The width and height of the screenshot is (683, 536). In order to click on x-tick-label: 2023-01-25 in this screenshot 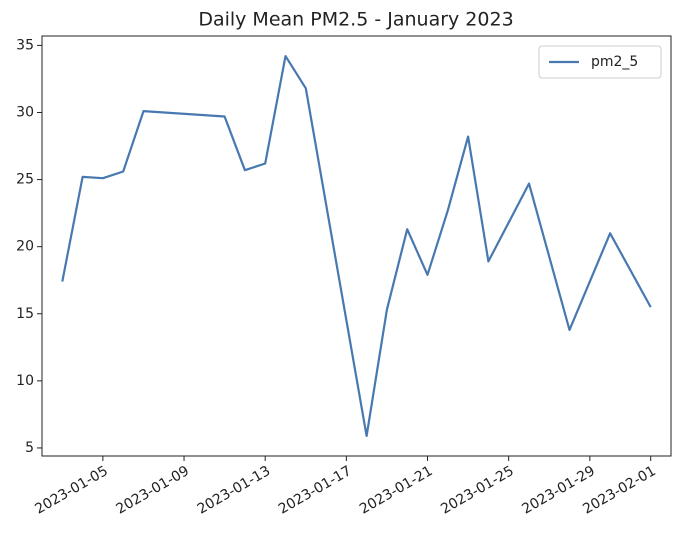, I will do `click(477, 490)`.